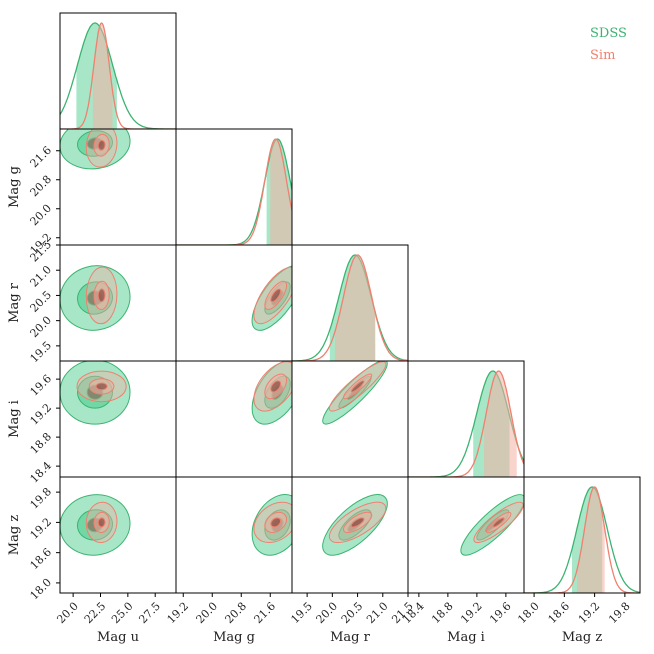 The width and height of the screenshot is (654, 654). What do you see at coordinates (355, 308) in the screenshot?
I see `interval-r-sim` at bounding box center [355, 308].